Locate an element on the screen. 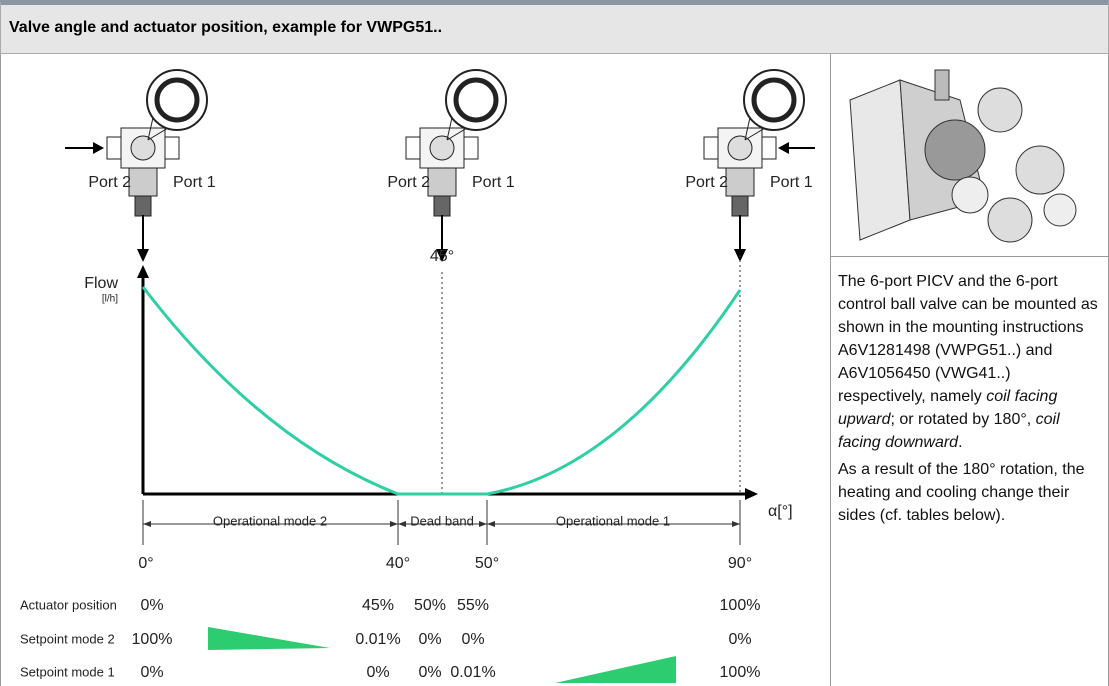 The image size is (1109, 686). range-arrows is located at coordinates (441, 524).